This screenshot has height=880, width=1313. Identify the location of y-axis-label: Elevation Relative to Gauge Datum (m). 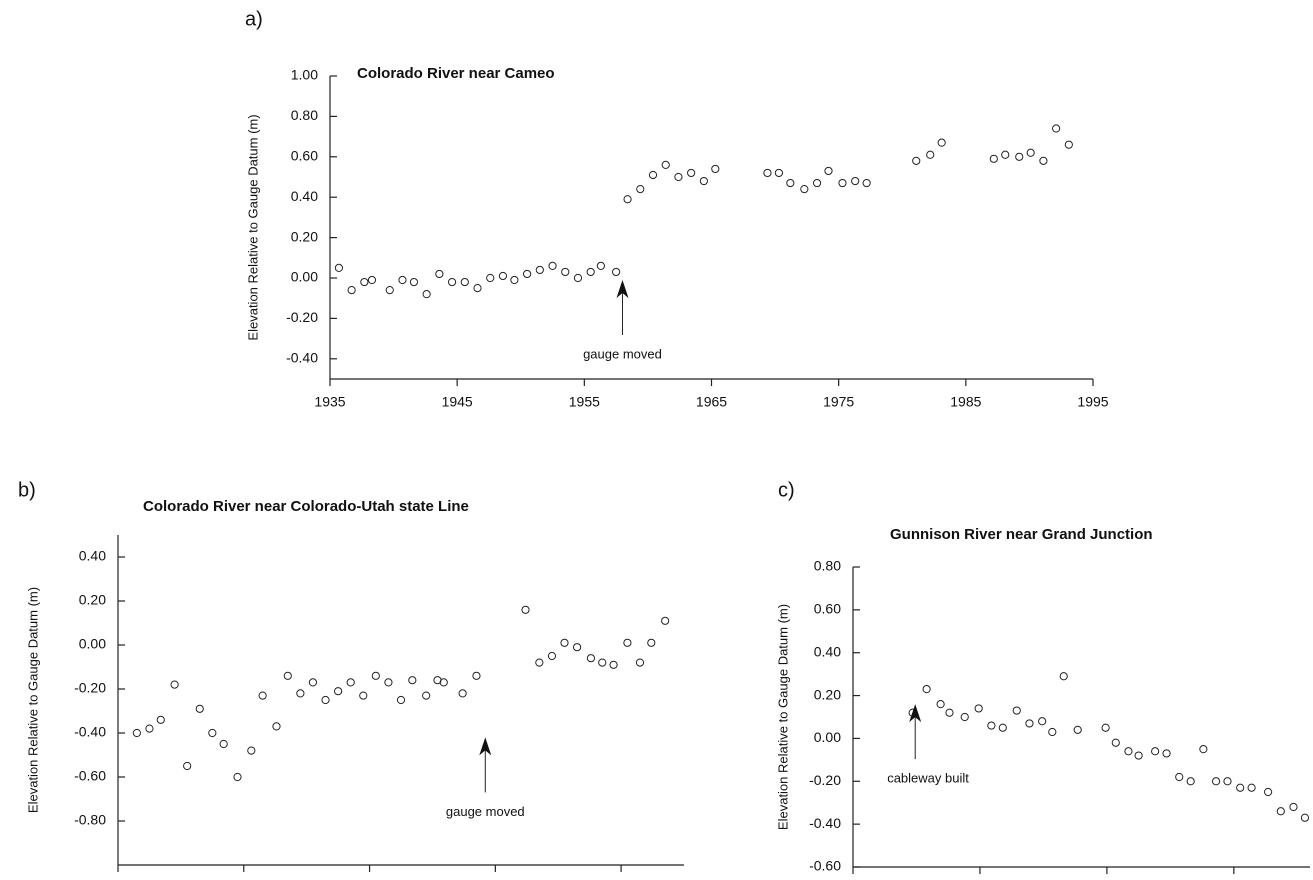
(782, 717).